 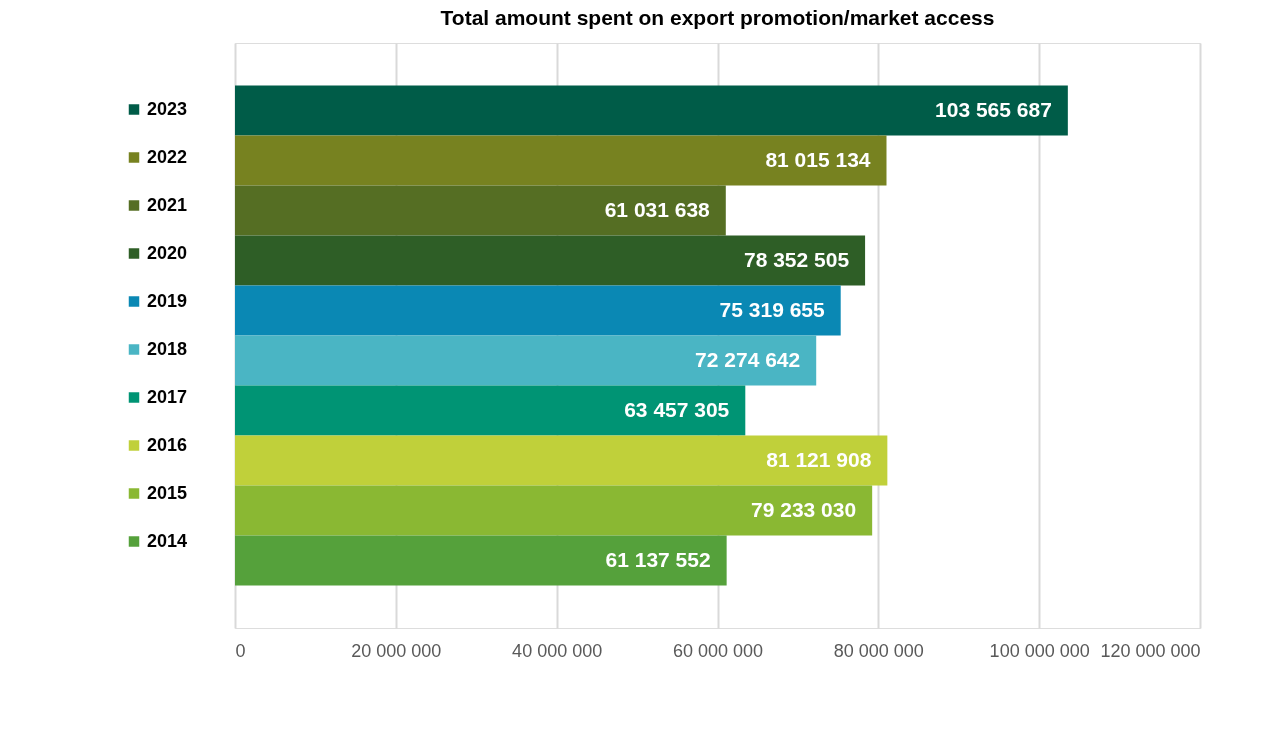 What do you see at coordinates (167, 252) in the screenshot?
I see `y-tick-label: 2020` at bounding box center [167, 252].